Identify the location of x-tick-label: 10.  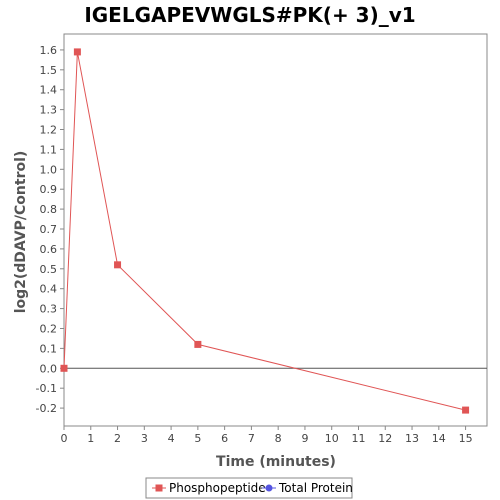
(332, 438).